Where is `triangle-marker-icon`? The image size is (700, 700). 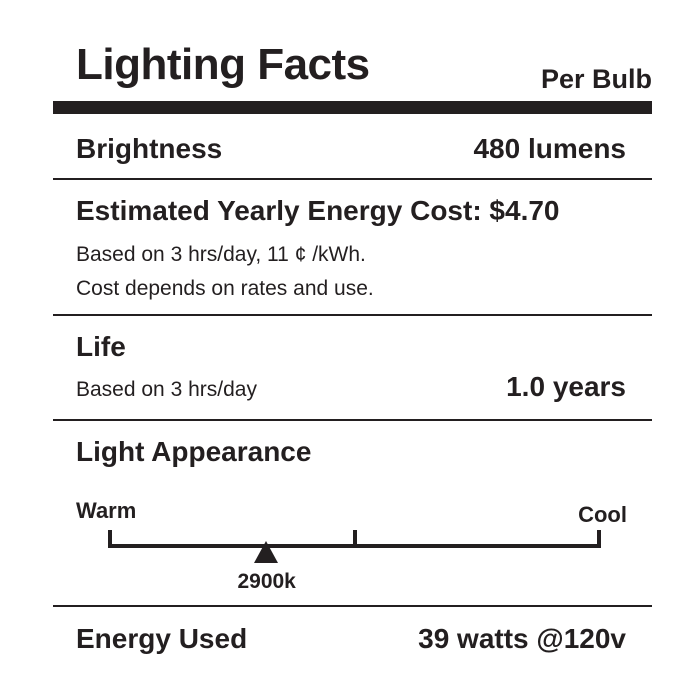 triangle-marker-icon is located at coordinates (266, 552).